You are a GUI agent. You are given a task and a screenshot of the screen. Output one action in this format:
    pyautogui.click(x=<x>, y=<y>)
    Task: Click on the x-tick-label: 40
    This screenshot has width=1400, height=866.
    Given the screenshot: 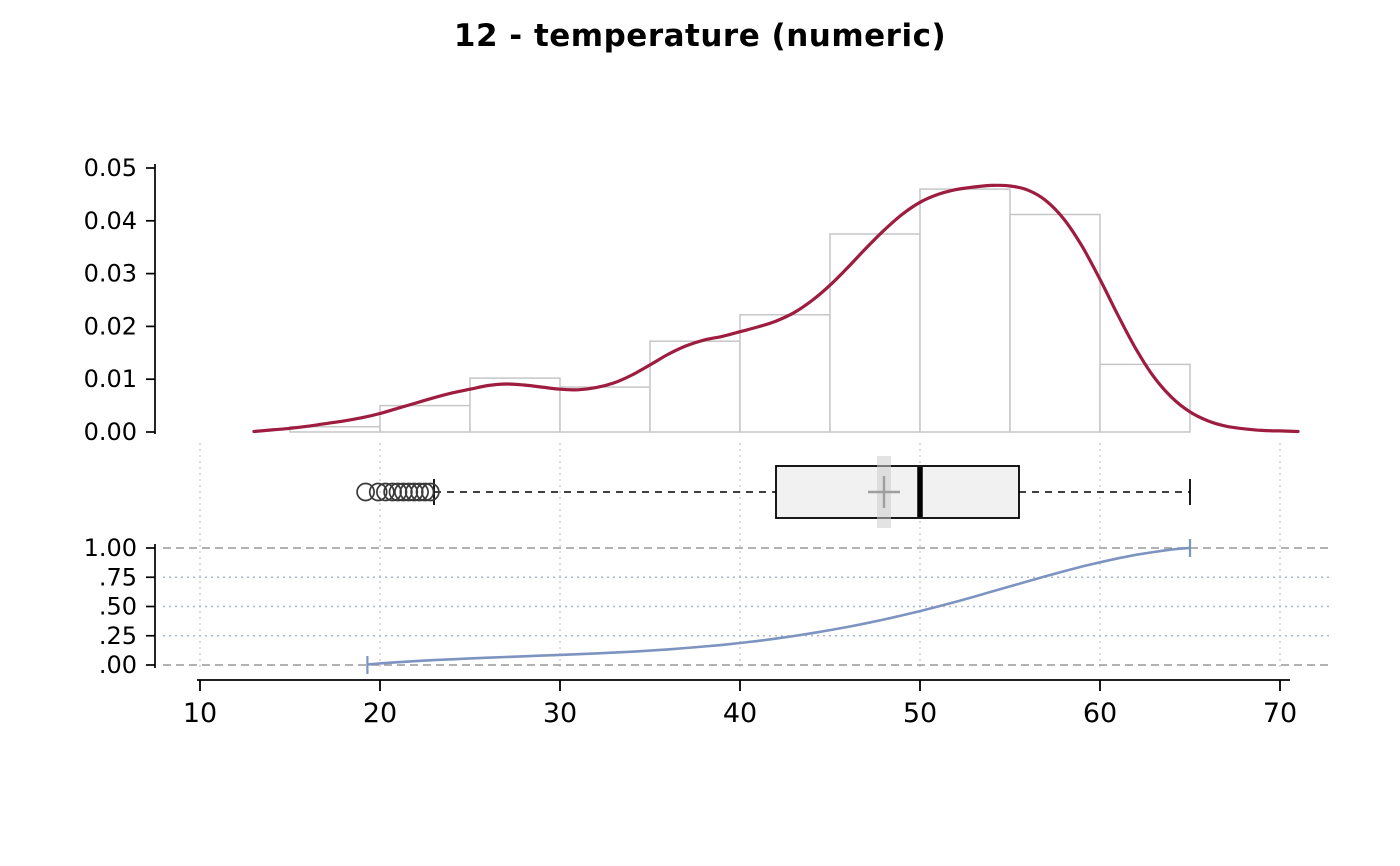 What is the action you would take?
    pyautogui.click(x=740, y=713)
    